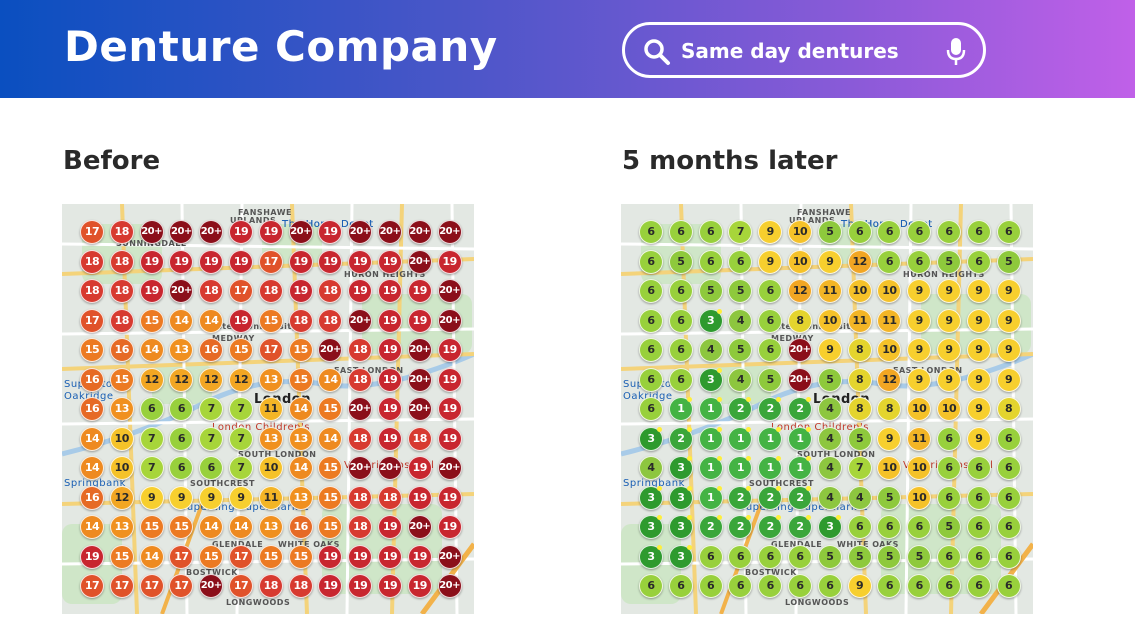  Describe the element at coordinates (859, 379) in the screenshot. I see `rank-marker: 8` at that location.